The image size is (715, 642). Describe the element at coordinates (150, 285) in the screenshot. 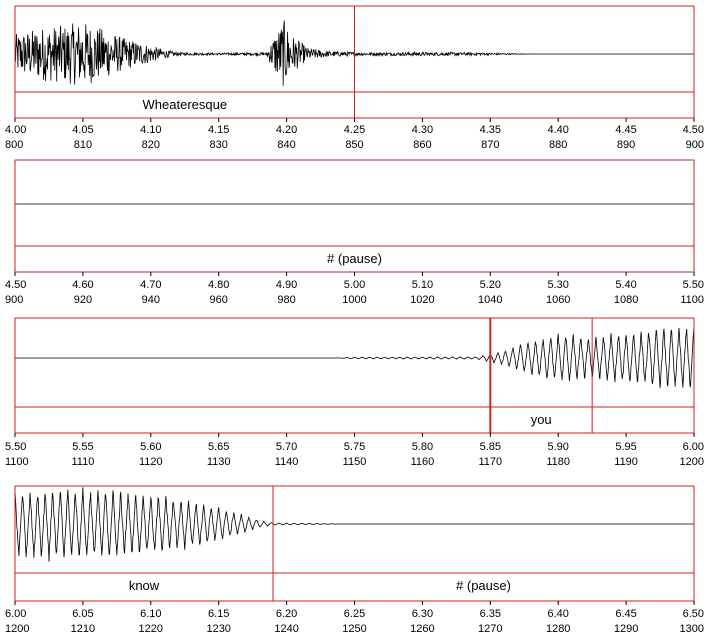

I see `time-tick-label: 4.70` at that location.